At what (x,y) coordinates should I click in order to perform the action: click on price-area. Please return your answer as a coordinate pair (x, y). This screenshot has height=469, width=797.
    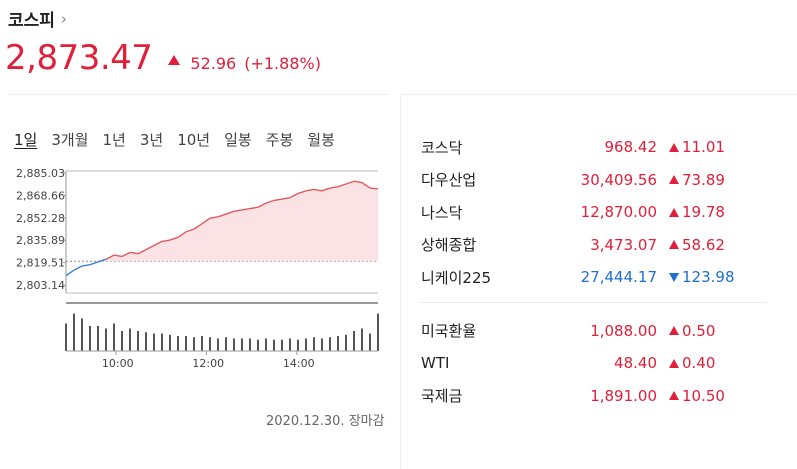
    Looking at the image, I should click on (222, 221).